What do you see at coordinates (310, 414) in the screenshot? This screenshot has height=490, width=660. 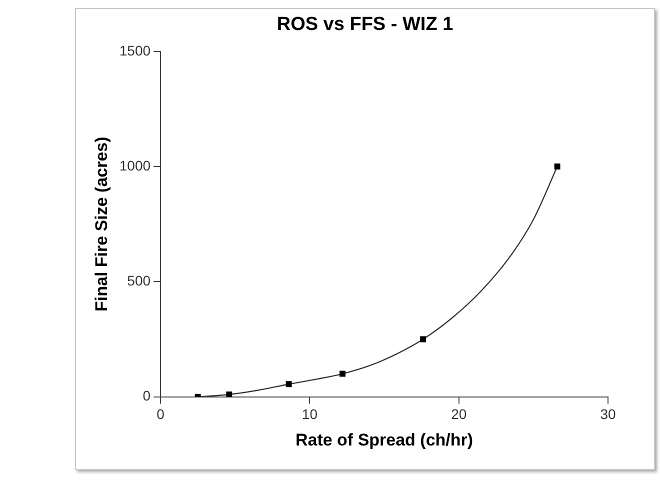 I see `x-tick-label: 10` at bounding box center [310, 414].